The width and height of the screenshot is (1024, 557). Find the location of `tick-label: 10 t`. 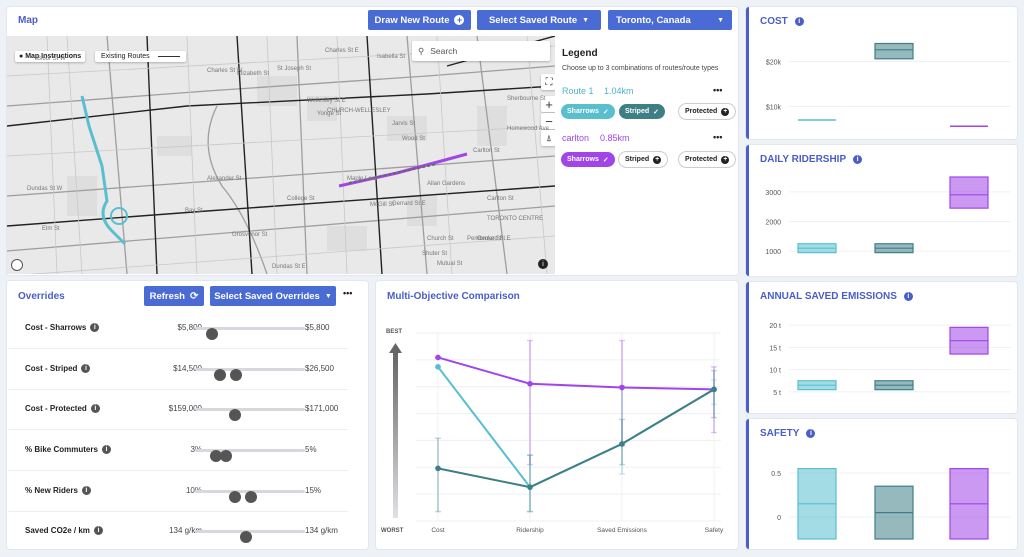

tick-label: 10 t is located at coordinates (775, 371).